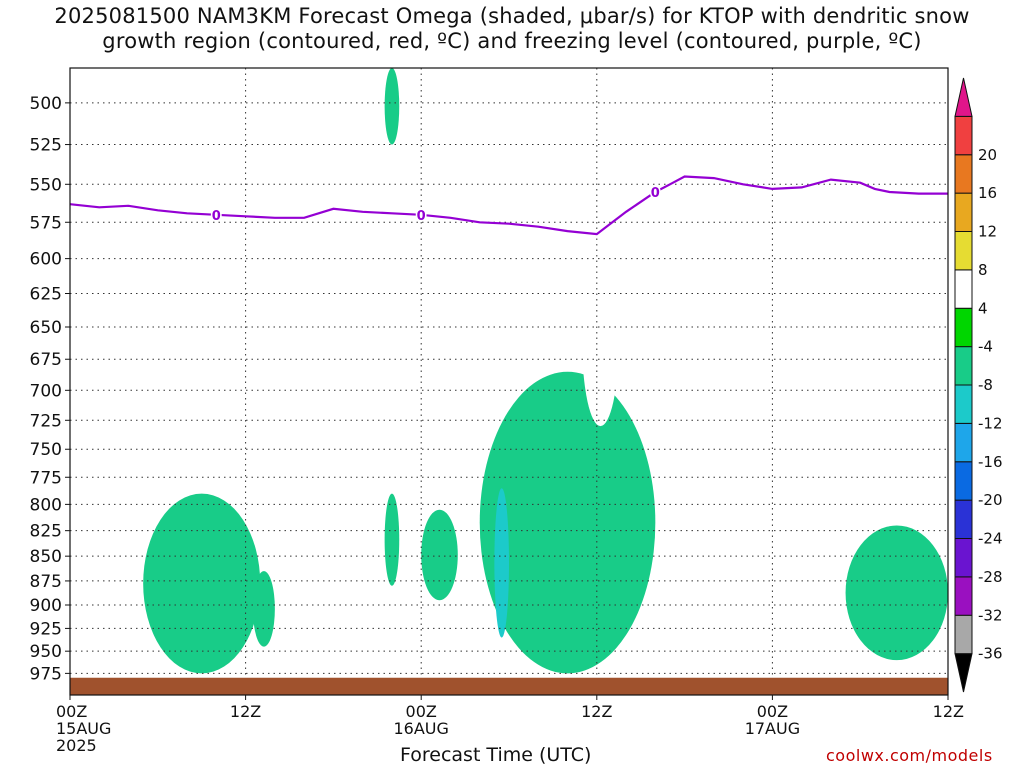  I want to click on freezing-level-label-2: 0, so click(421, 216).